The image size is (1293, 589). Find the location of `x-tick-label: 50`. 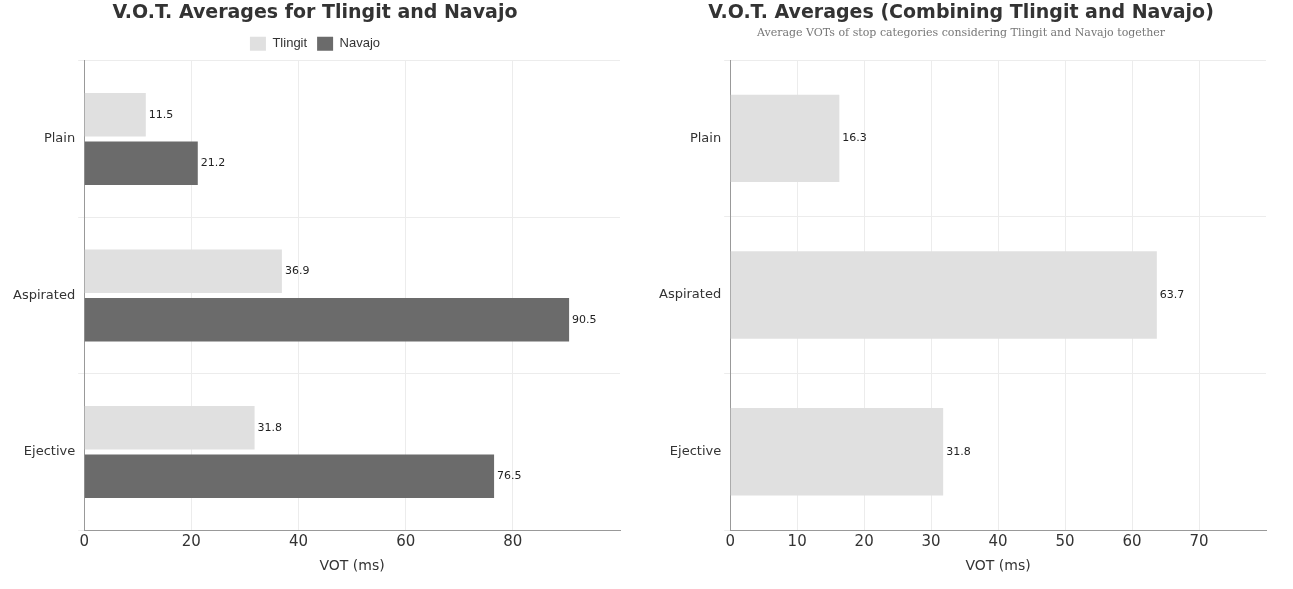

x-tick-label: 50 is located at coordinates (1065, 541).